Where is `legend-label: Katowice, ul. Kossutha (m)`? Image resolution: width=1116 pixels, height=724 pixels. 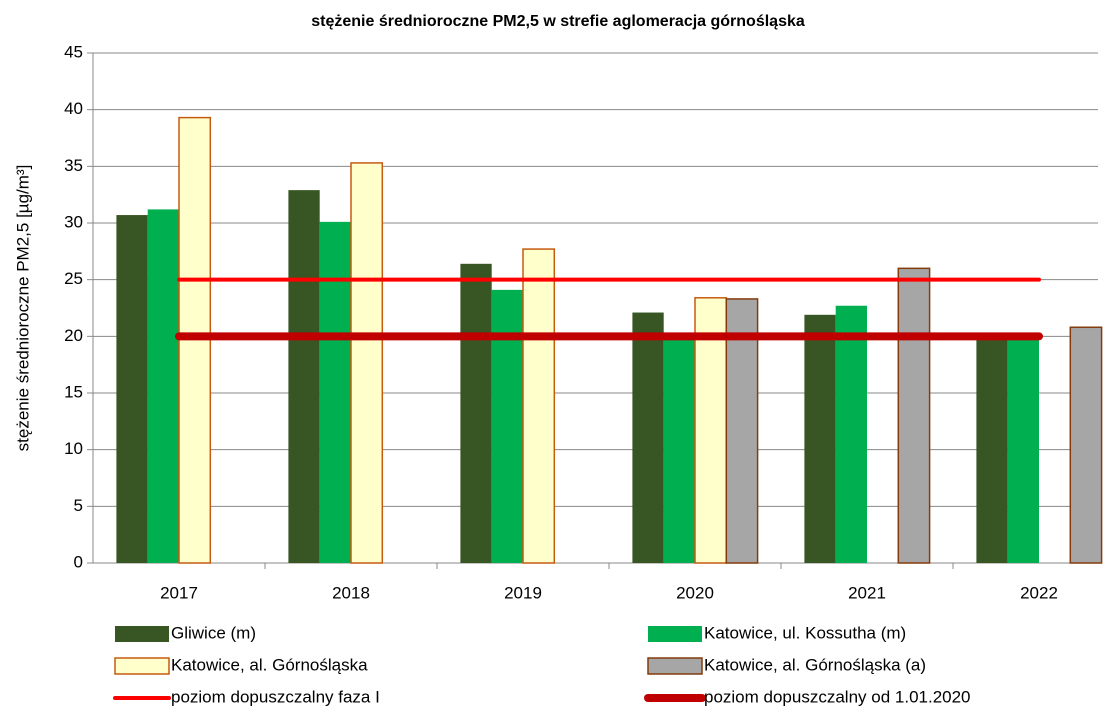 legend-label: Katowice, ul. Kossutha (m) is located at coordinates (805, 632).